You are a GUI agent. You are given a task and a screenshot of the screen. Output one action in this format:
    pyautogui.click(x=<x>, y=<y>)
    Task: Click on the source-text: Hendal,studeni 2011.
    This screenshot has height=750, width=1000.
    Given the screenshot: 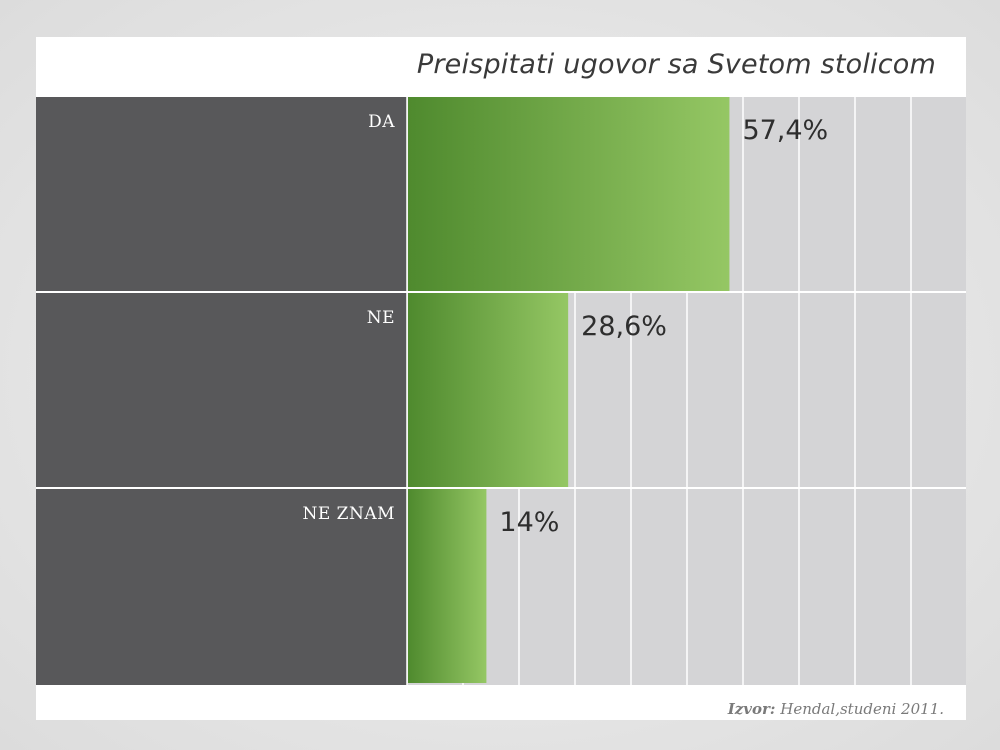 What is the action you would take?
    pyautogui.click(x=859, y=709)
    